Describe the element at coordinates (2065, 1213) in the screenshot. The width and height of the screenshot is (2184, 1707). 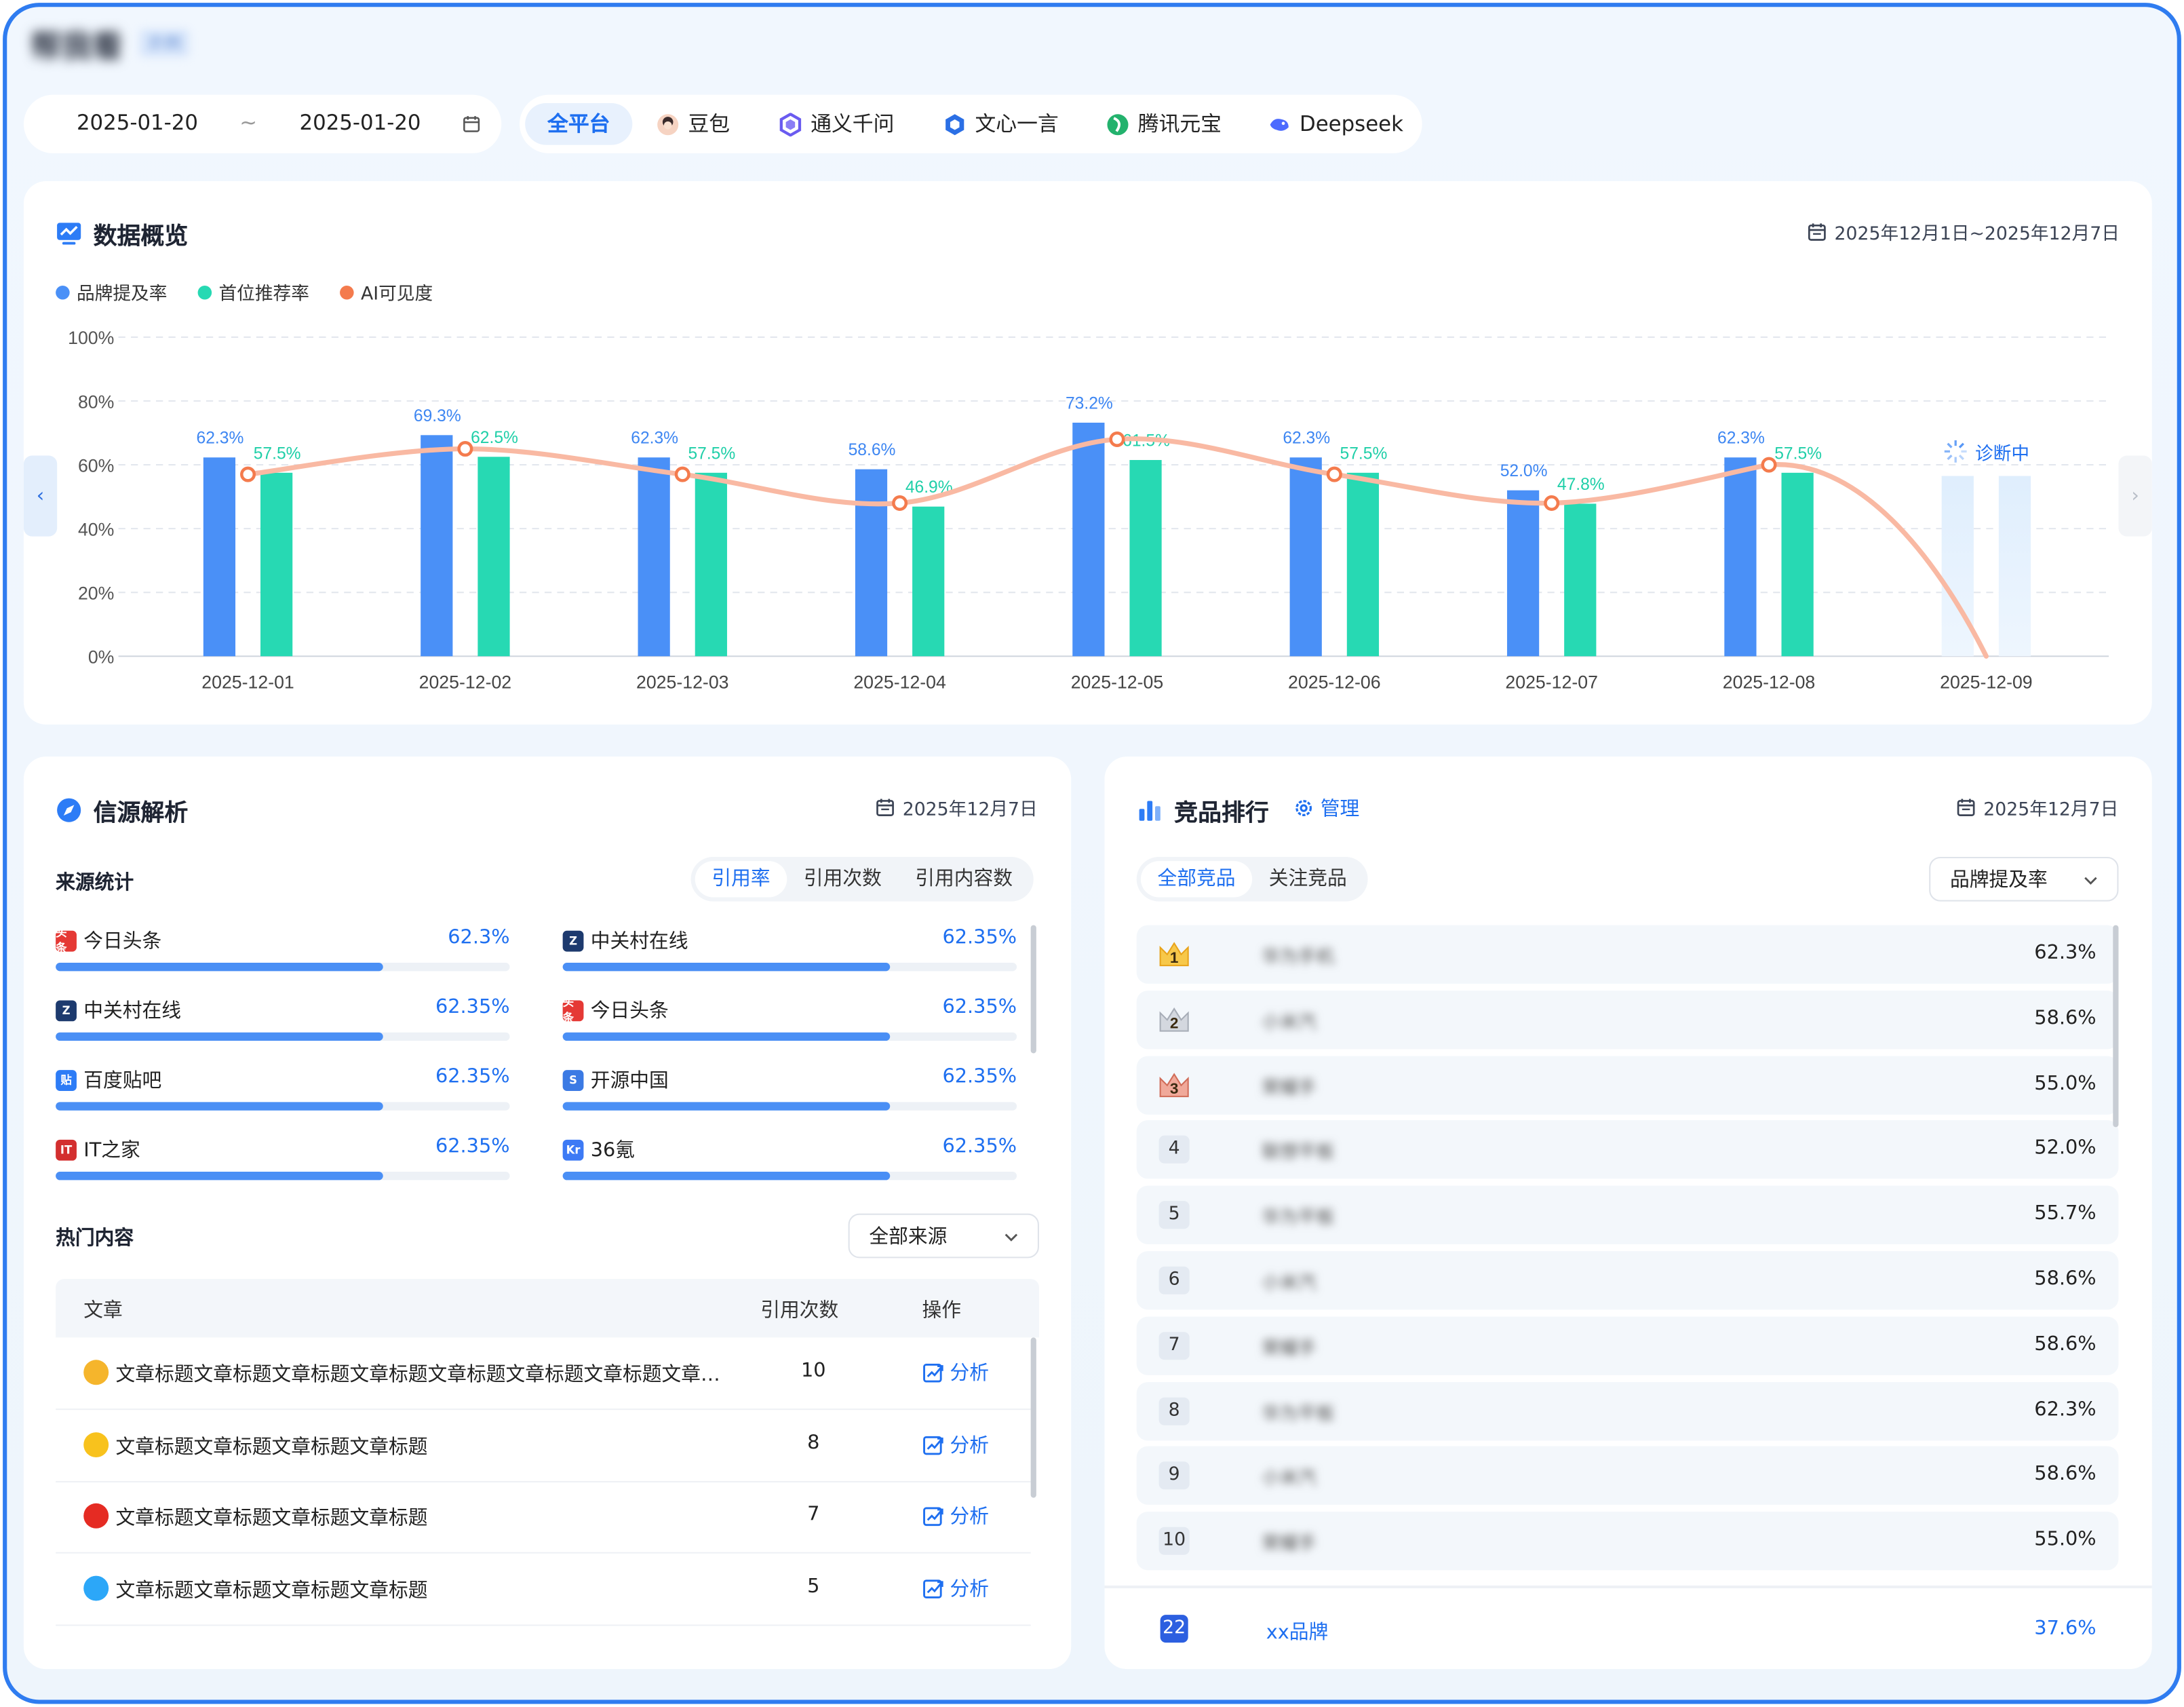
I see `competitor-value: 55.7%` at that location.